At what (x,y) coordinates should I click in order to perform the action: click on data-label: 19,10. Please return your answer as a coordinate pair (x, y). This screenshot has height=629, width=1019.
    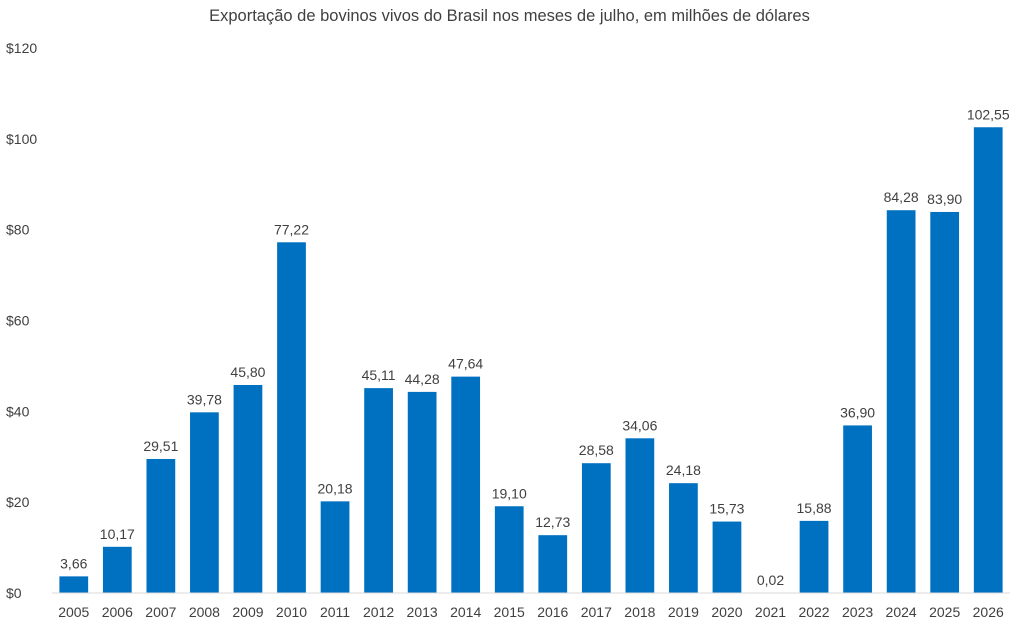
    Looking at the image, I should click on (509, 493).